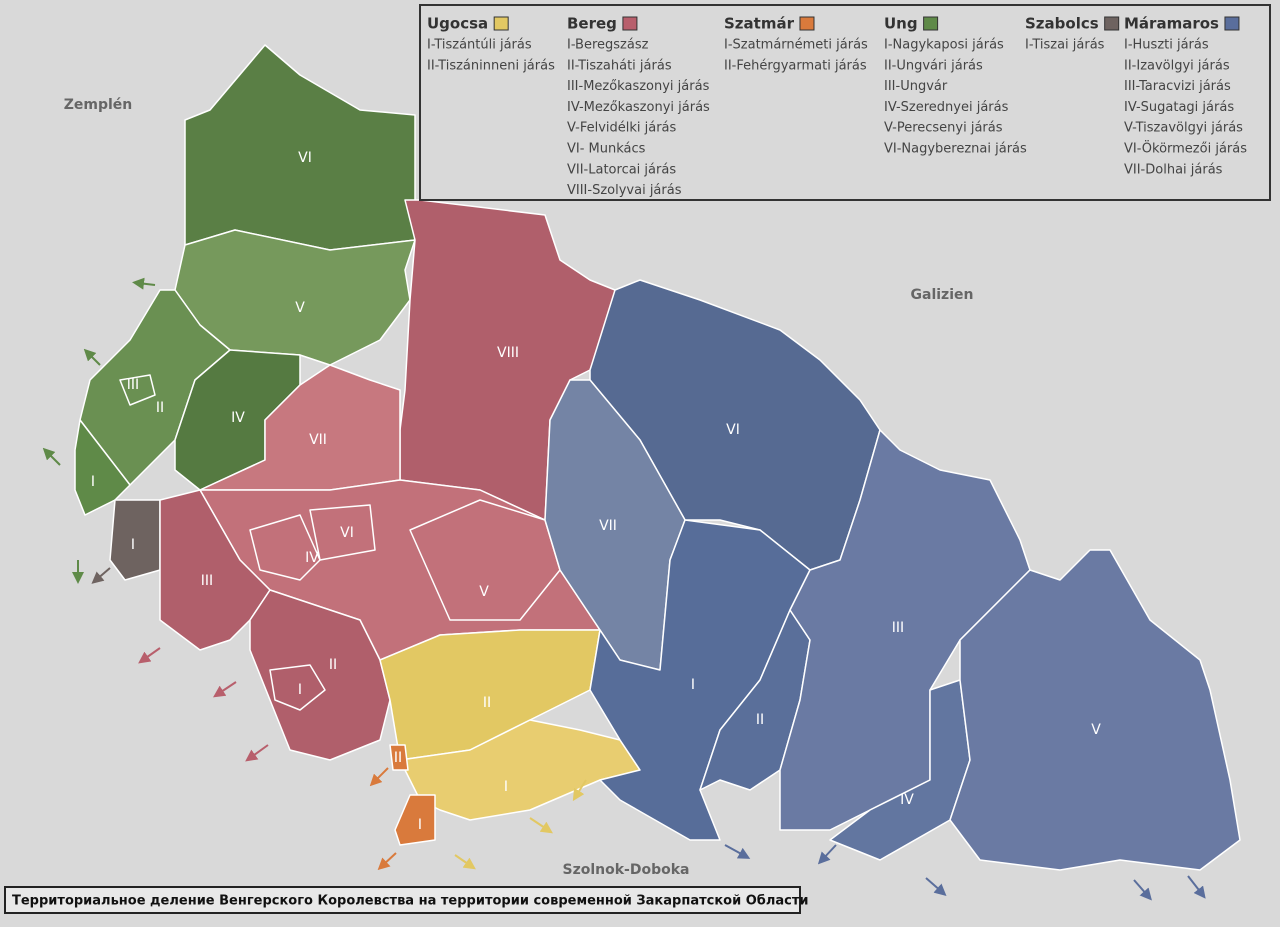 The image size is (1280, 927). I want to click on legend-item: VII-Dolhai járás, so click(1173, 169).